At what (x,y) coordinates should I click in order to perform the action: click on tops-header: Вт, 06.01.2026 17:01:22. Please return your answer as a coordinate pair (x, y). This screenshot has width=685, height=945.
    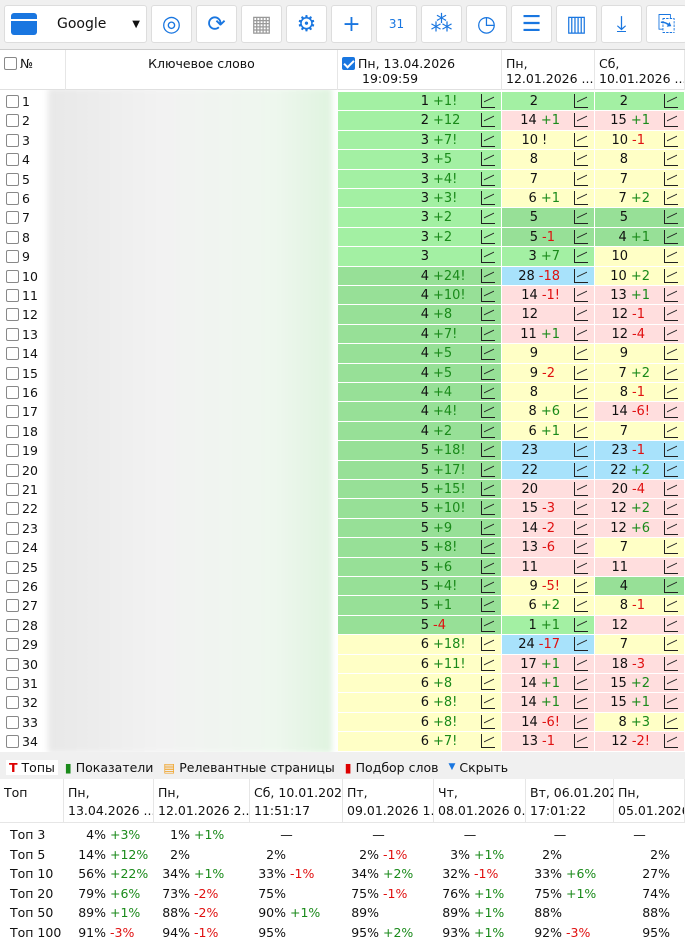
    Looking at the image, I should click on (570, 801).